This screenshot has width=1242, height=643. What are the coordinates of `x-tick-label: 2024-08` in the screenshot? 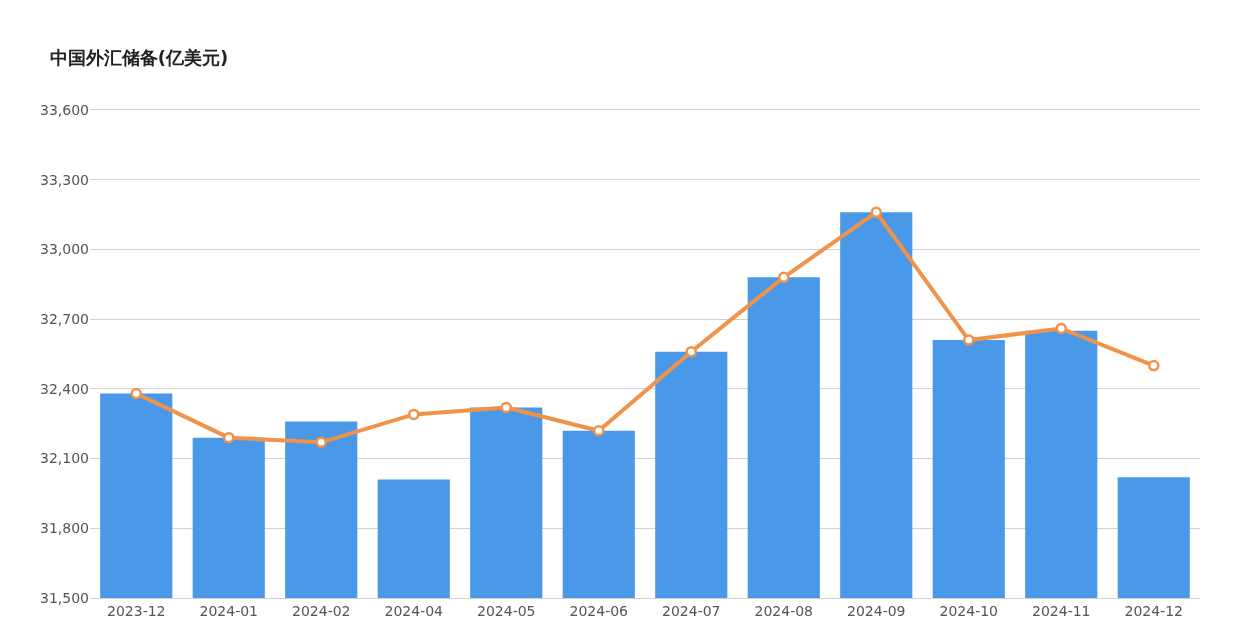 It's located at (783, 610).